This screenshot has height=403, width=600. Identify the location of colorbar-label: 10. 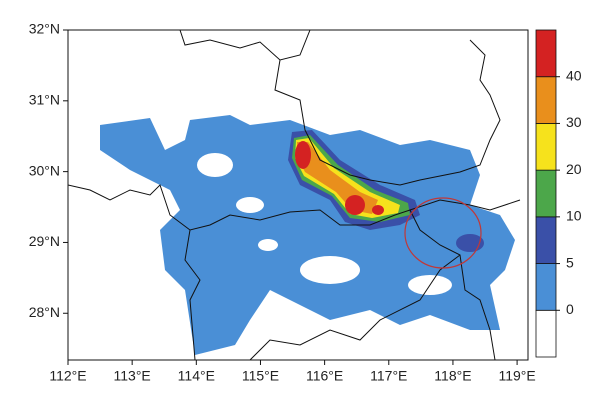
(574, 216).